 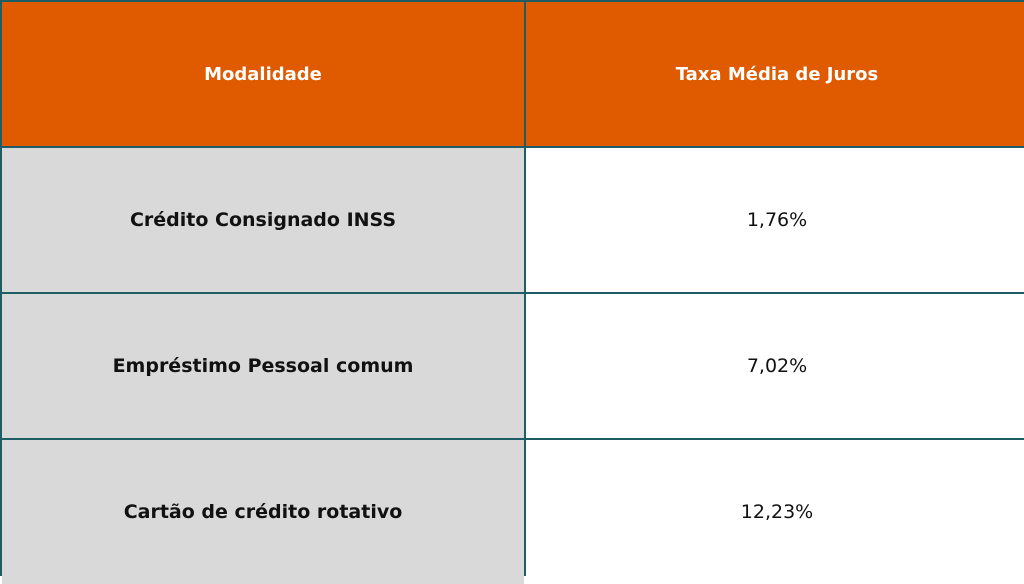 I want to click on row-label-rotativo: Cartão de crédito rotativo, so click(x=263, y=512).